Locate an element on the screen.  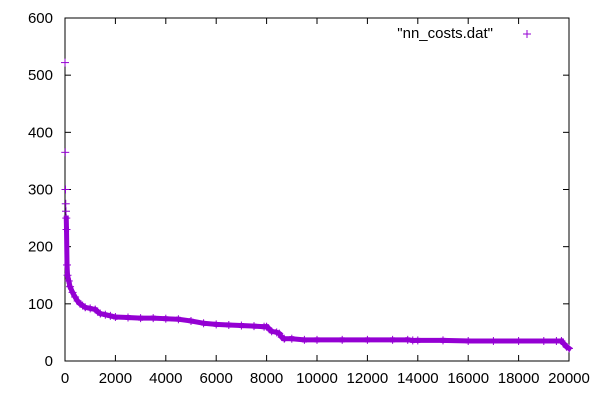
y-tick-label: 200 is located at coordinates (40, 247).